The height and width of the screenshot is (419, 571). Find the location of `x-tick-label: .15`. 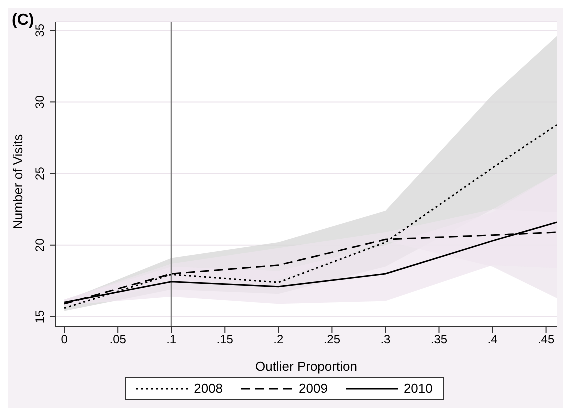

x-tick-label: .15 is located at coordinates (225, 339).